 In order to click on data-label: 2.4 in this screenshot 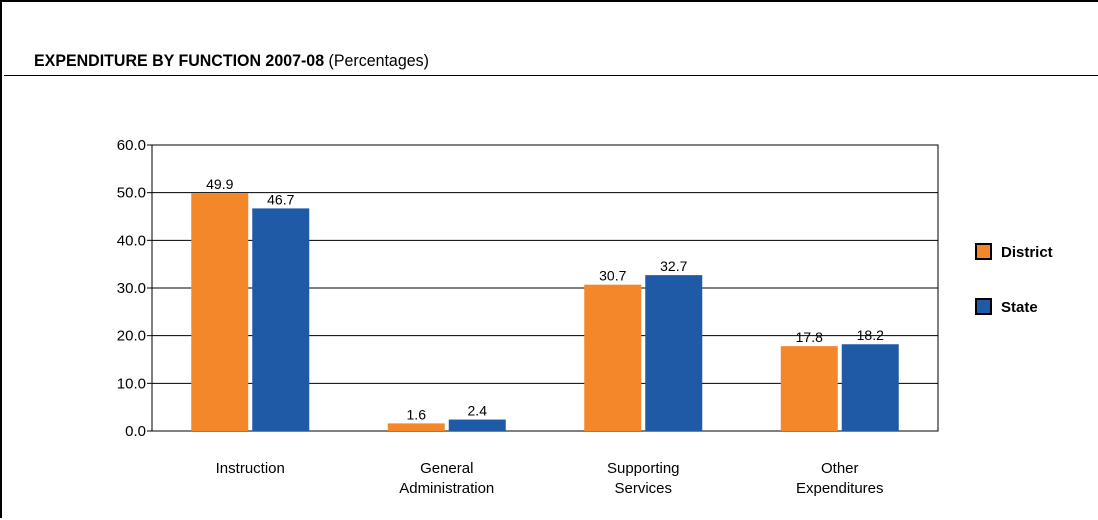, I will do `click(478, 411)`.